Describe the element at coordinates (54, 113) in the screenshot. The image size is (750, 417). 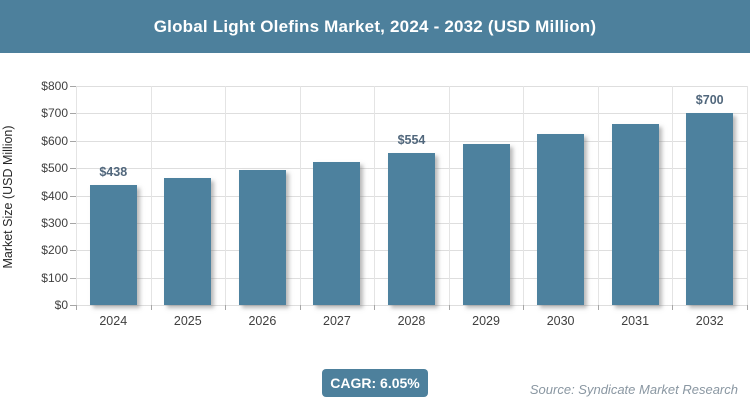
I see `y-tick-label: $700` at that location.